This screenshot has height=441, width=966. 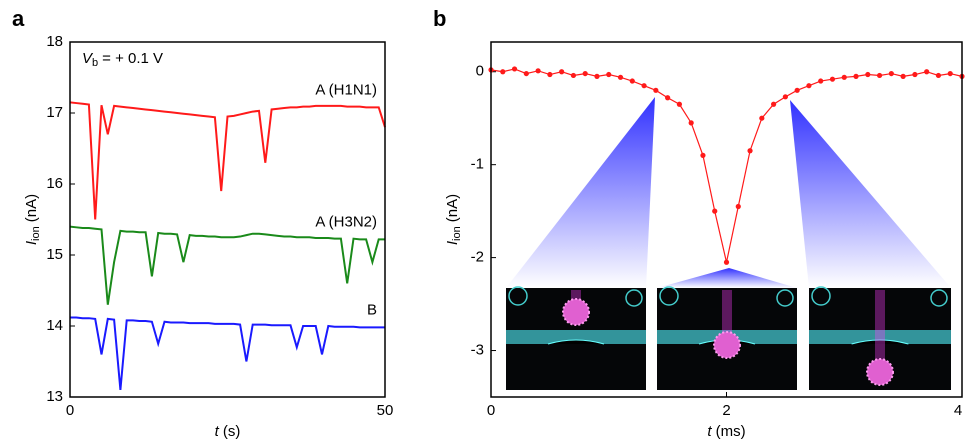 What do you see at coordinates (480, 71) in the screenshot?
I see `y-tick-label: 0` at bounding box center [480, 71].